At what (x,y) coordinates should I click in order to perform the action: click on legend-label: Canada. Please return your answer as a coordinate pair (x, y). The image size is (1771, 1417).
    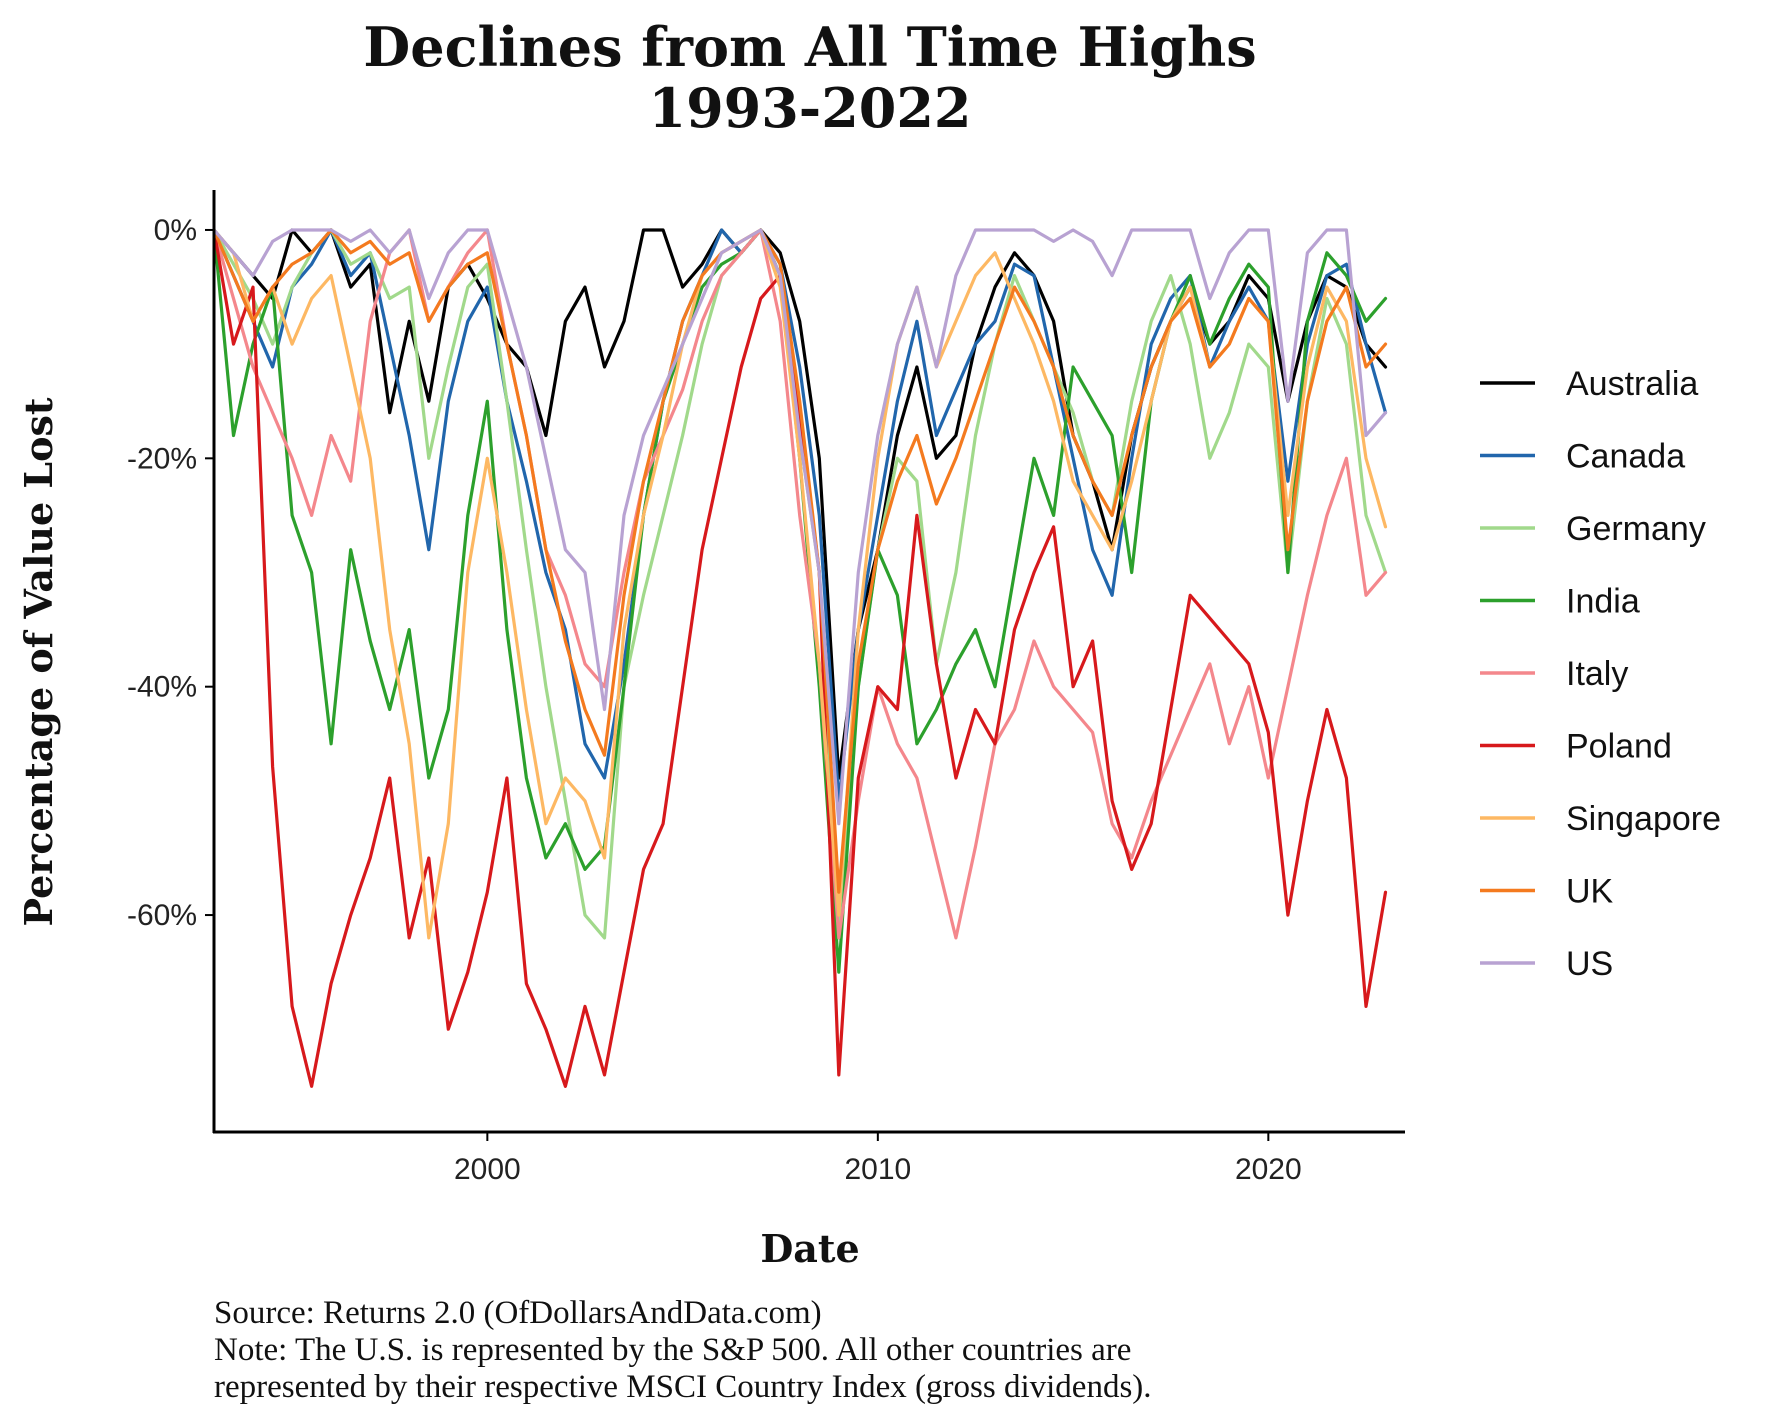
    Looking at the image, I should click on (1625, 457).